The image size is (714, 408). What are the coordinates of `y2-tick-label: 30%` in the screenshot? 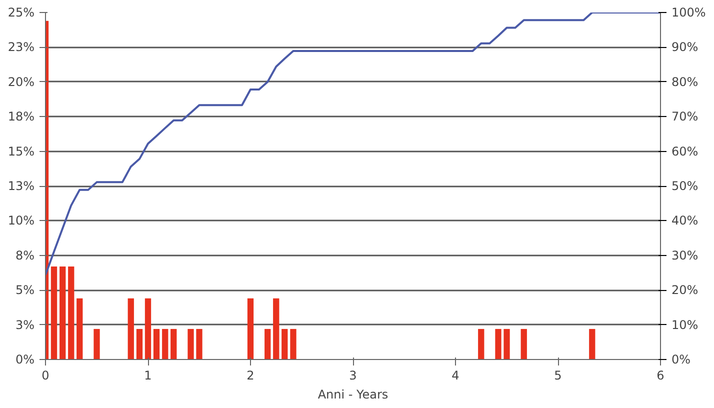 It's located at (685, 255).